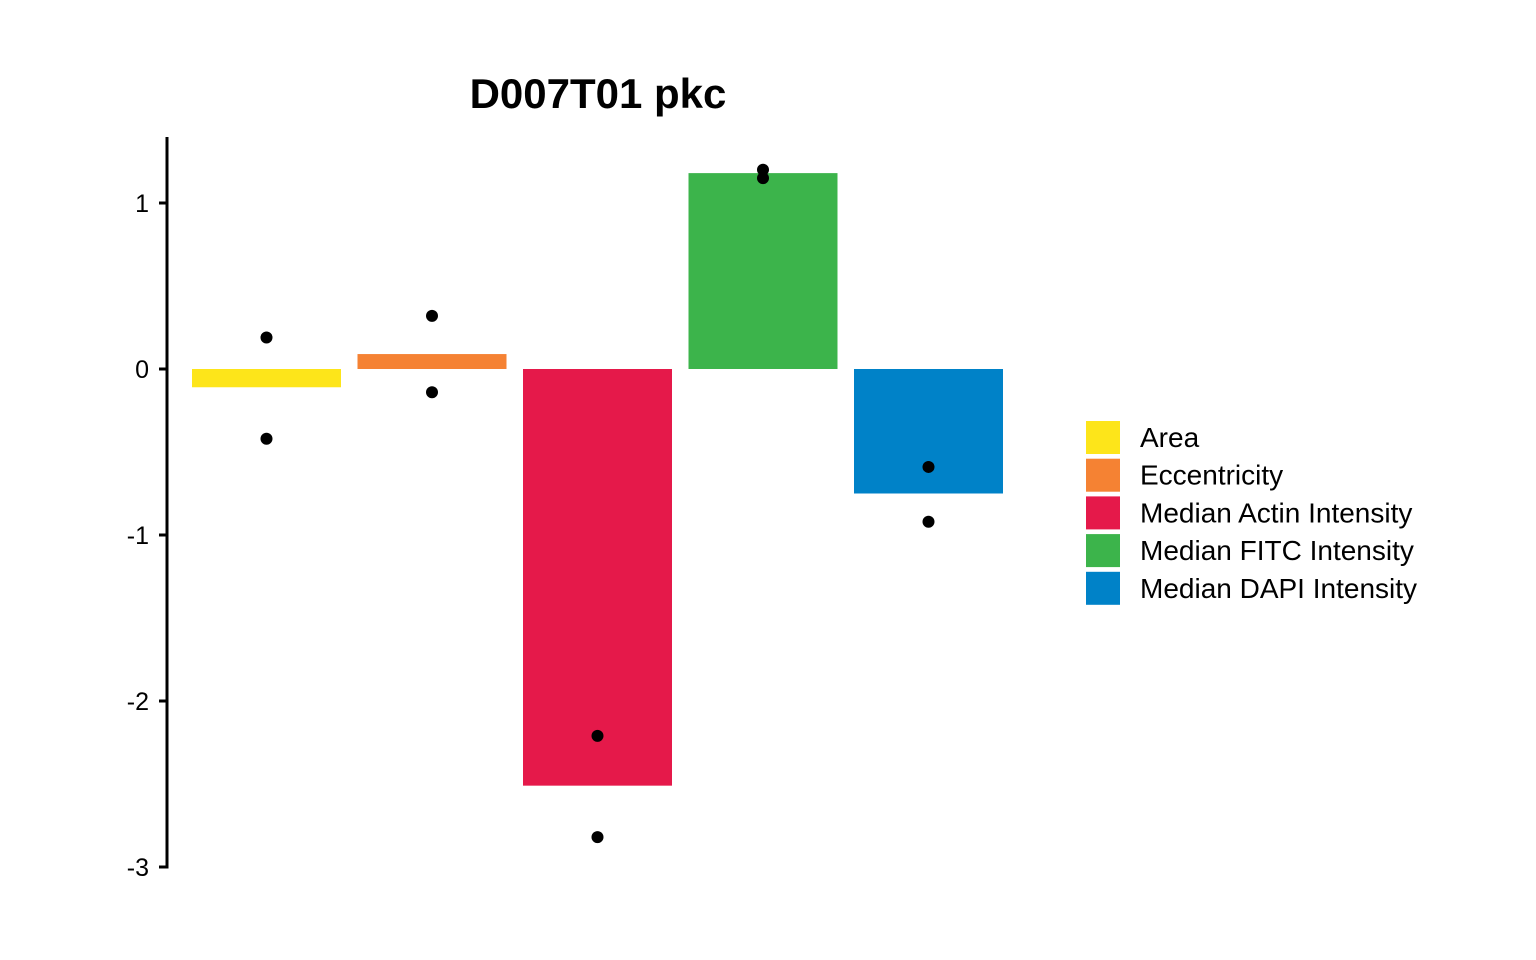 This screenshot has width=1536, height=960. Describe the element at coordinates (142, 204) in the screenshot. I see `y-tick-label: 1` at that location.